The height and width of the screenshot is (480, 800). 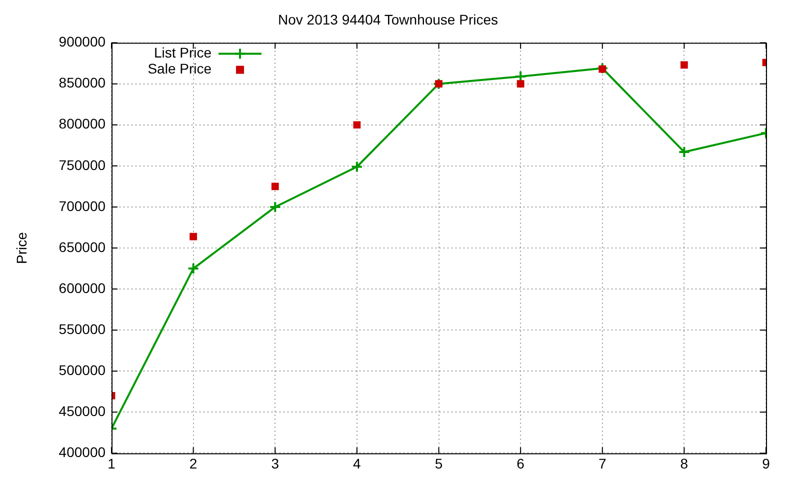 I want to click on x-tick-label: 8, so click(x=684, y=463).